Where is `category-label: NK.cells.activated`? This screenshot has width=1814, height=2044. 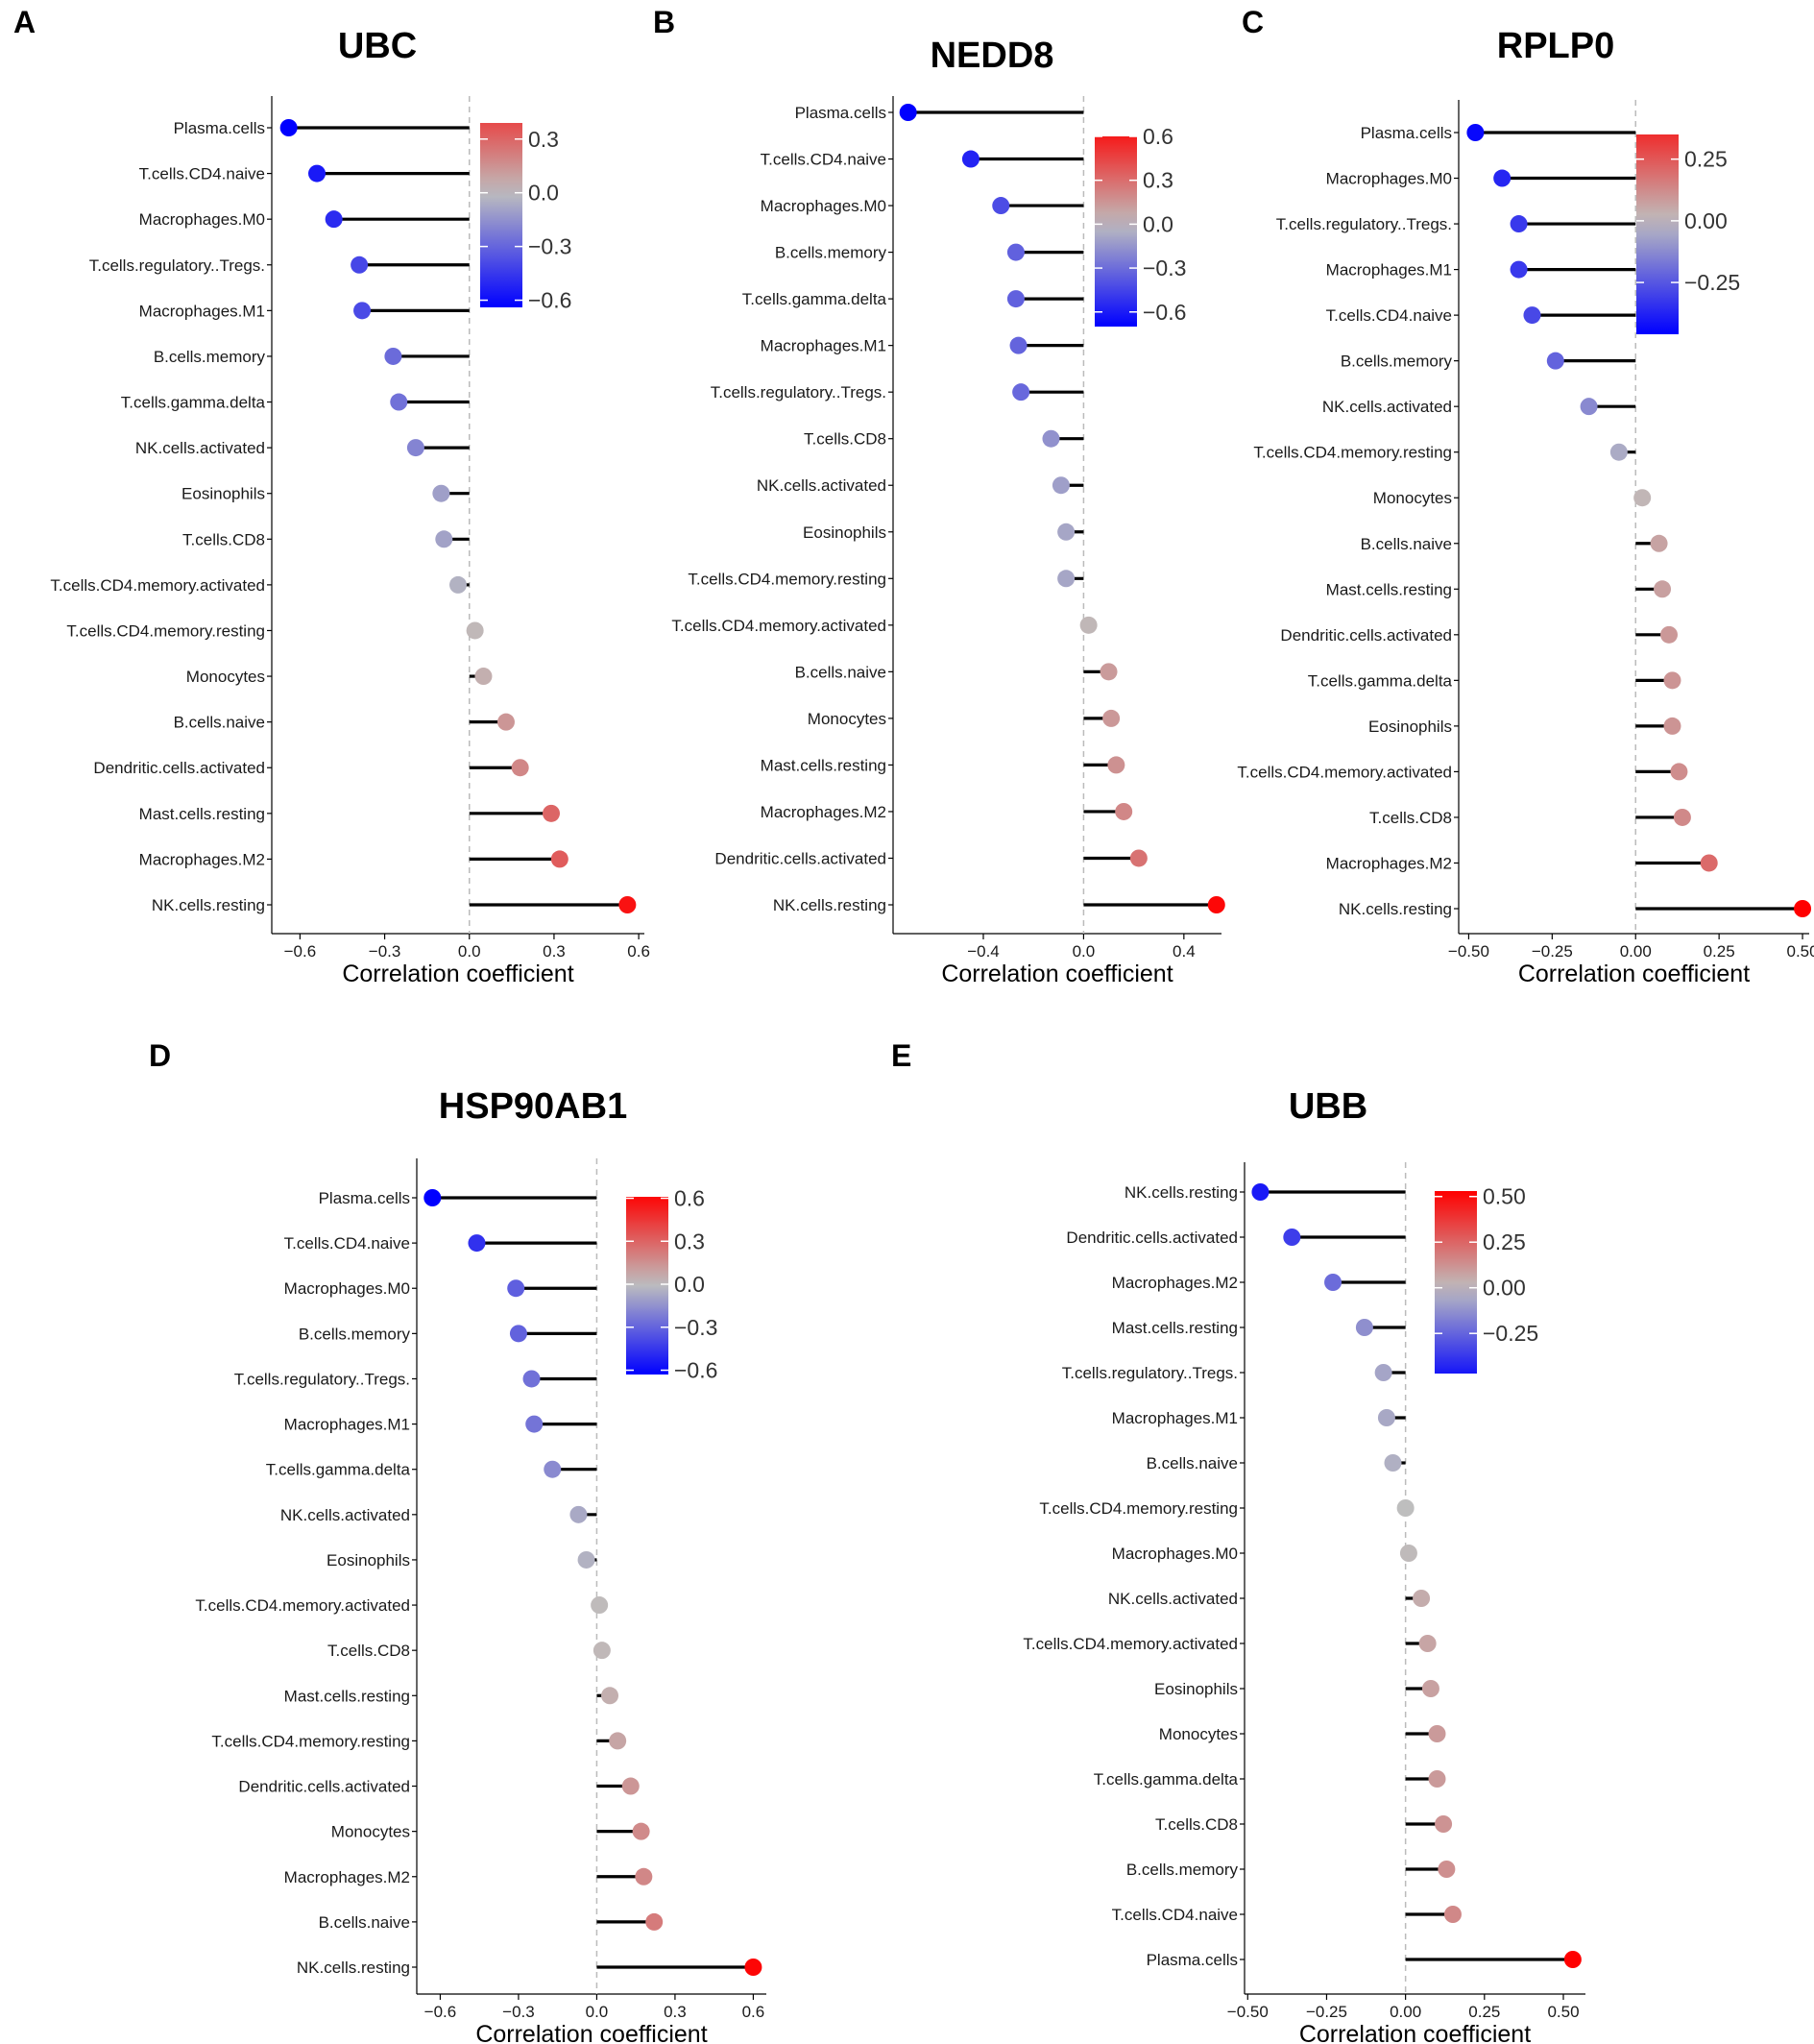
category-label: NK.cells.activated is located at coordinates (200, 448).